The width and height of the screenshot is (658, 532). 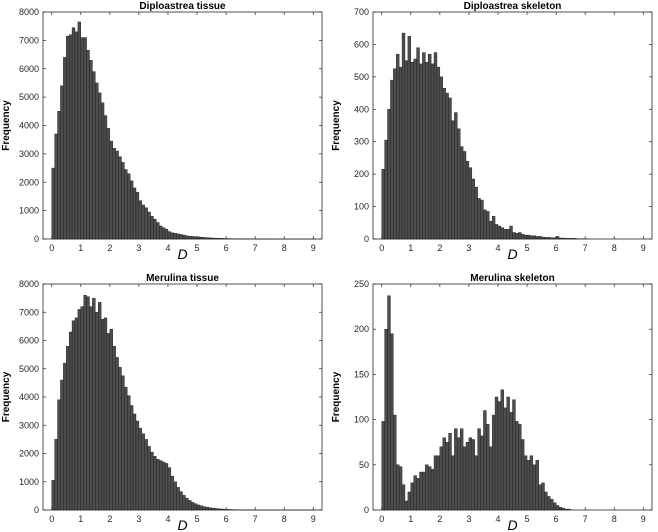 I want to click on diploastrea-tissue-ytick-label: 6000, so click(x=29, y=69).